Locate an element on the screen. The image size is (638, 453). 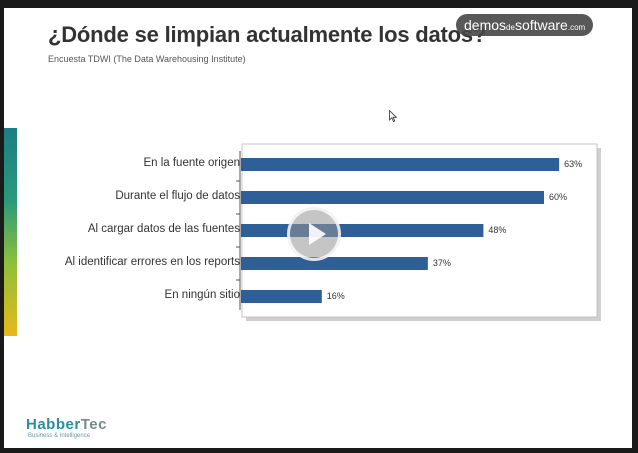
logo-brand-part1: Habber is located at coordinates (53, 424).